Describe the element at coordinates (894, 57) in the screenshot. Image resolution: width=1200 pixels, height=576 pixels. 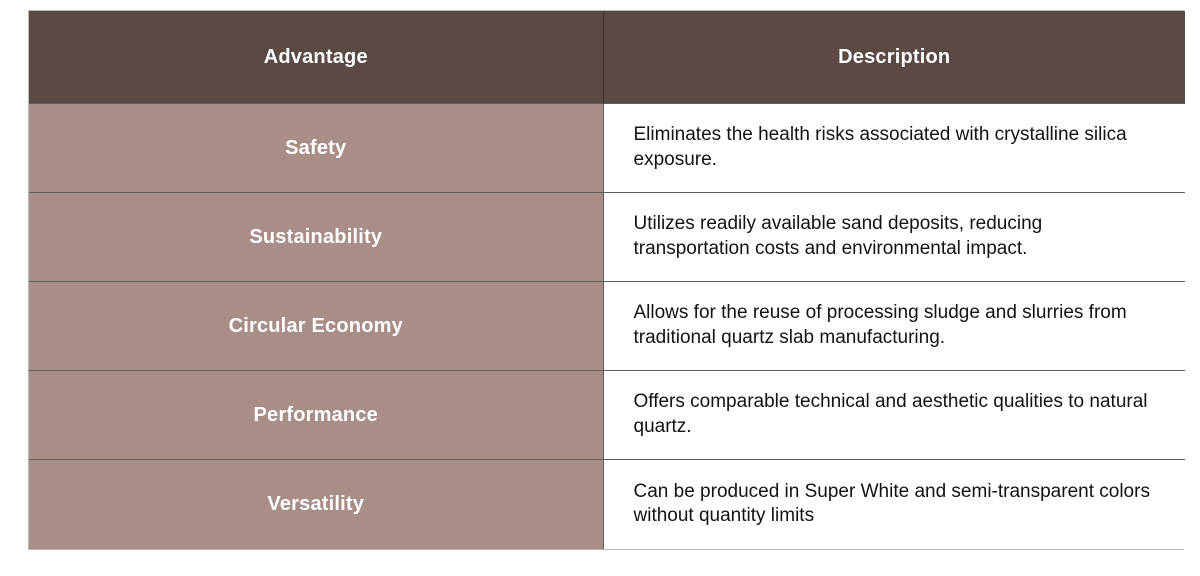
I see `column-header-description: Description` at that location.